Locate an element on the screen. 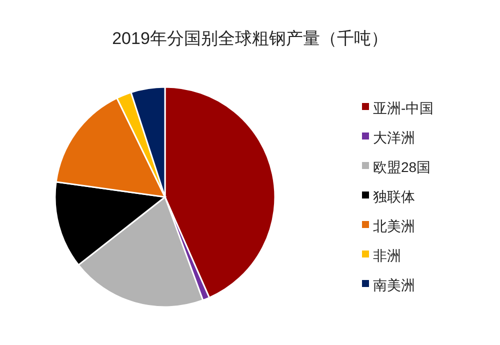 The height and width of the screenshot is (345, 500). legend-label: 大洋洲 is located at coordinates (394, 138).